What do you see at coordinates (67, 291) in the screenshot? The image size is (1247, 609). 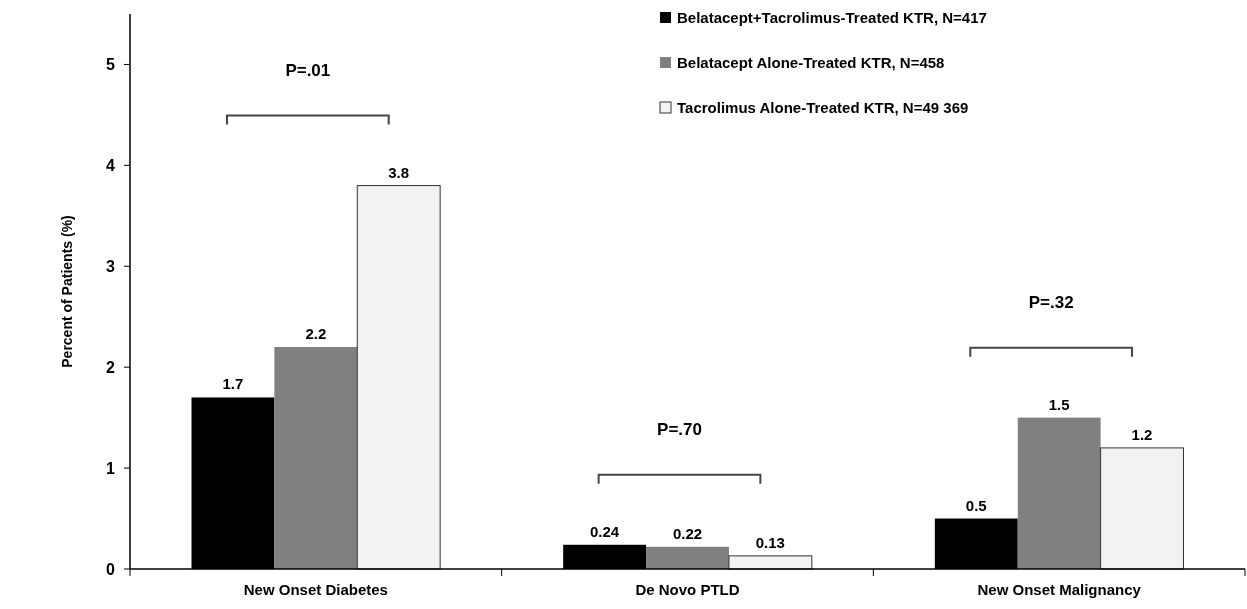 I see `y-axis-title: Percent of Patients (%)` at bounding box center [67, 291].